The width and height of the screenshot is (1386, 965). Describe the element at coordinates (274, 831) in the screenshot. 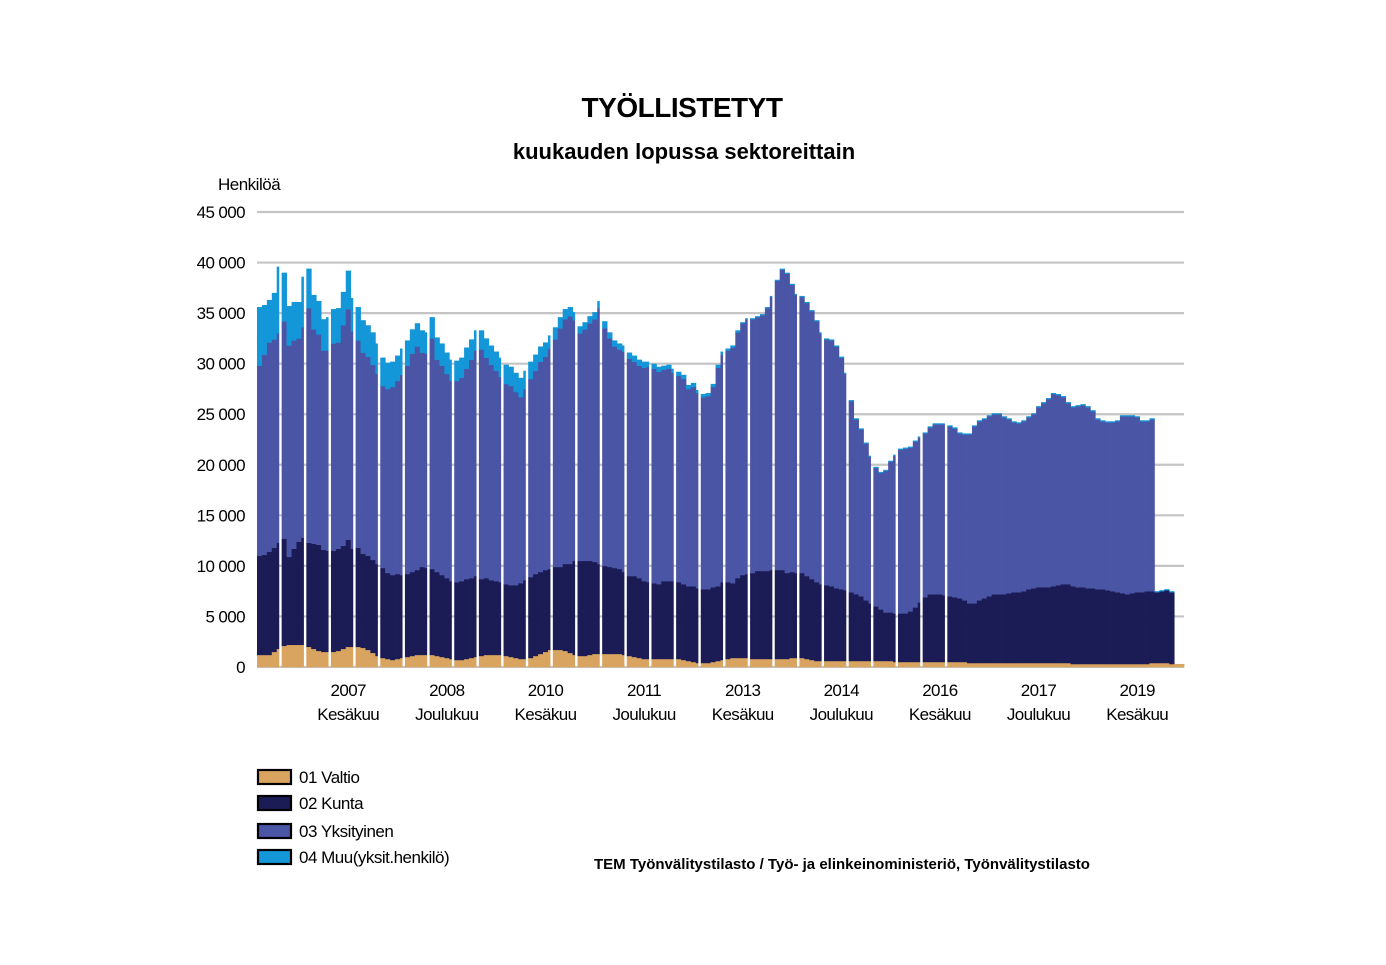

I see `legend-swatch` at that location.